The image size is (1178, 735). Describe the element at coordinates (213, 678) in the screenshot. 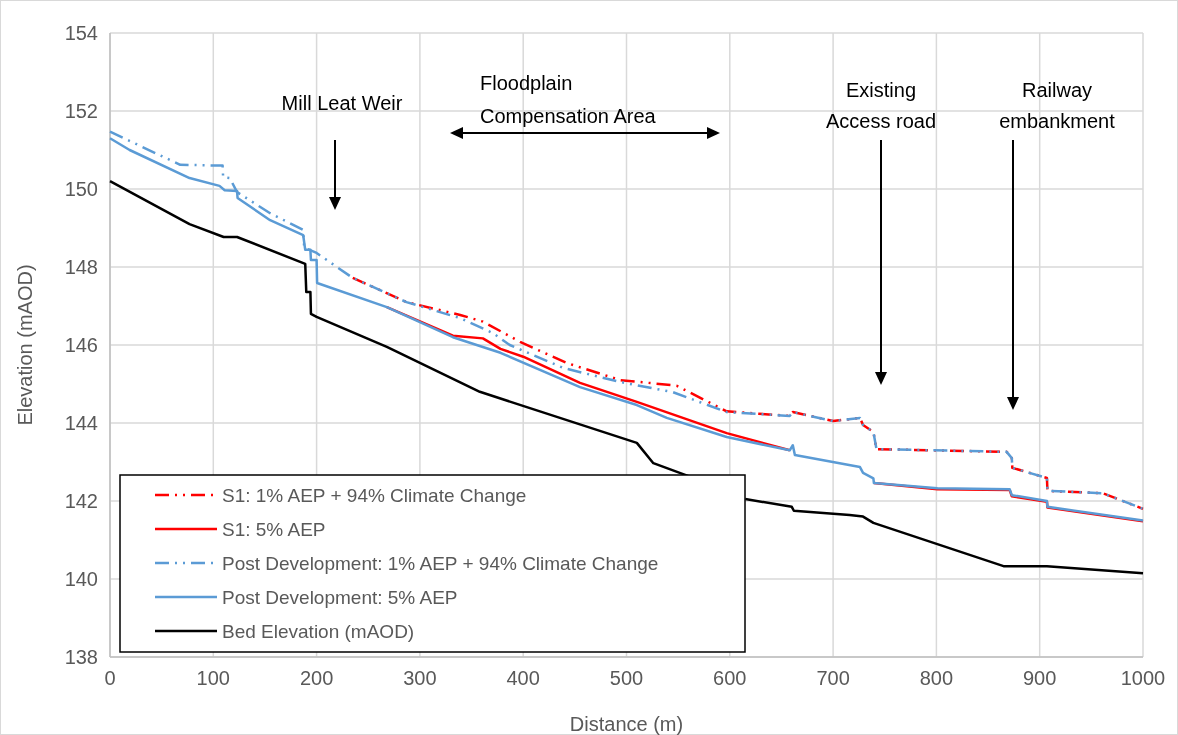

I see `x-tick-label: 100` at that location.